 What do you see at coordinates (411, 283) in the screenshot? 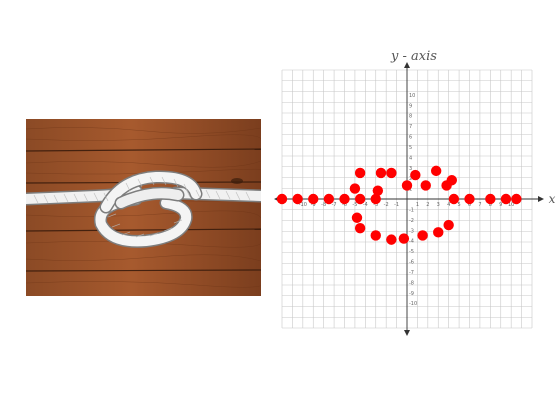
I see `y-tick-label: -8` at bounding box center [411, 283].